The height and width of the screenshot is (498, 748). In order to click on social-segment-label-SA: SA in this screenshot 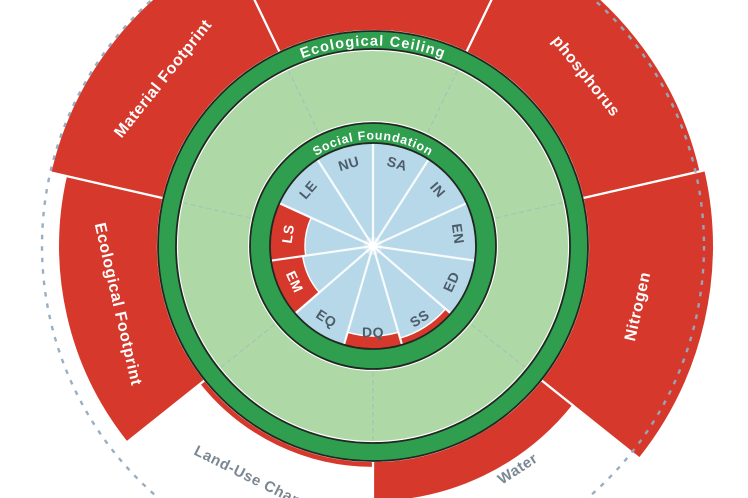, I will do `click(397, 163)`.